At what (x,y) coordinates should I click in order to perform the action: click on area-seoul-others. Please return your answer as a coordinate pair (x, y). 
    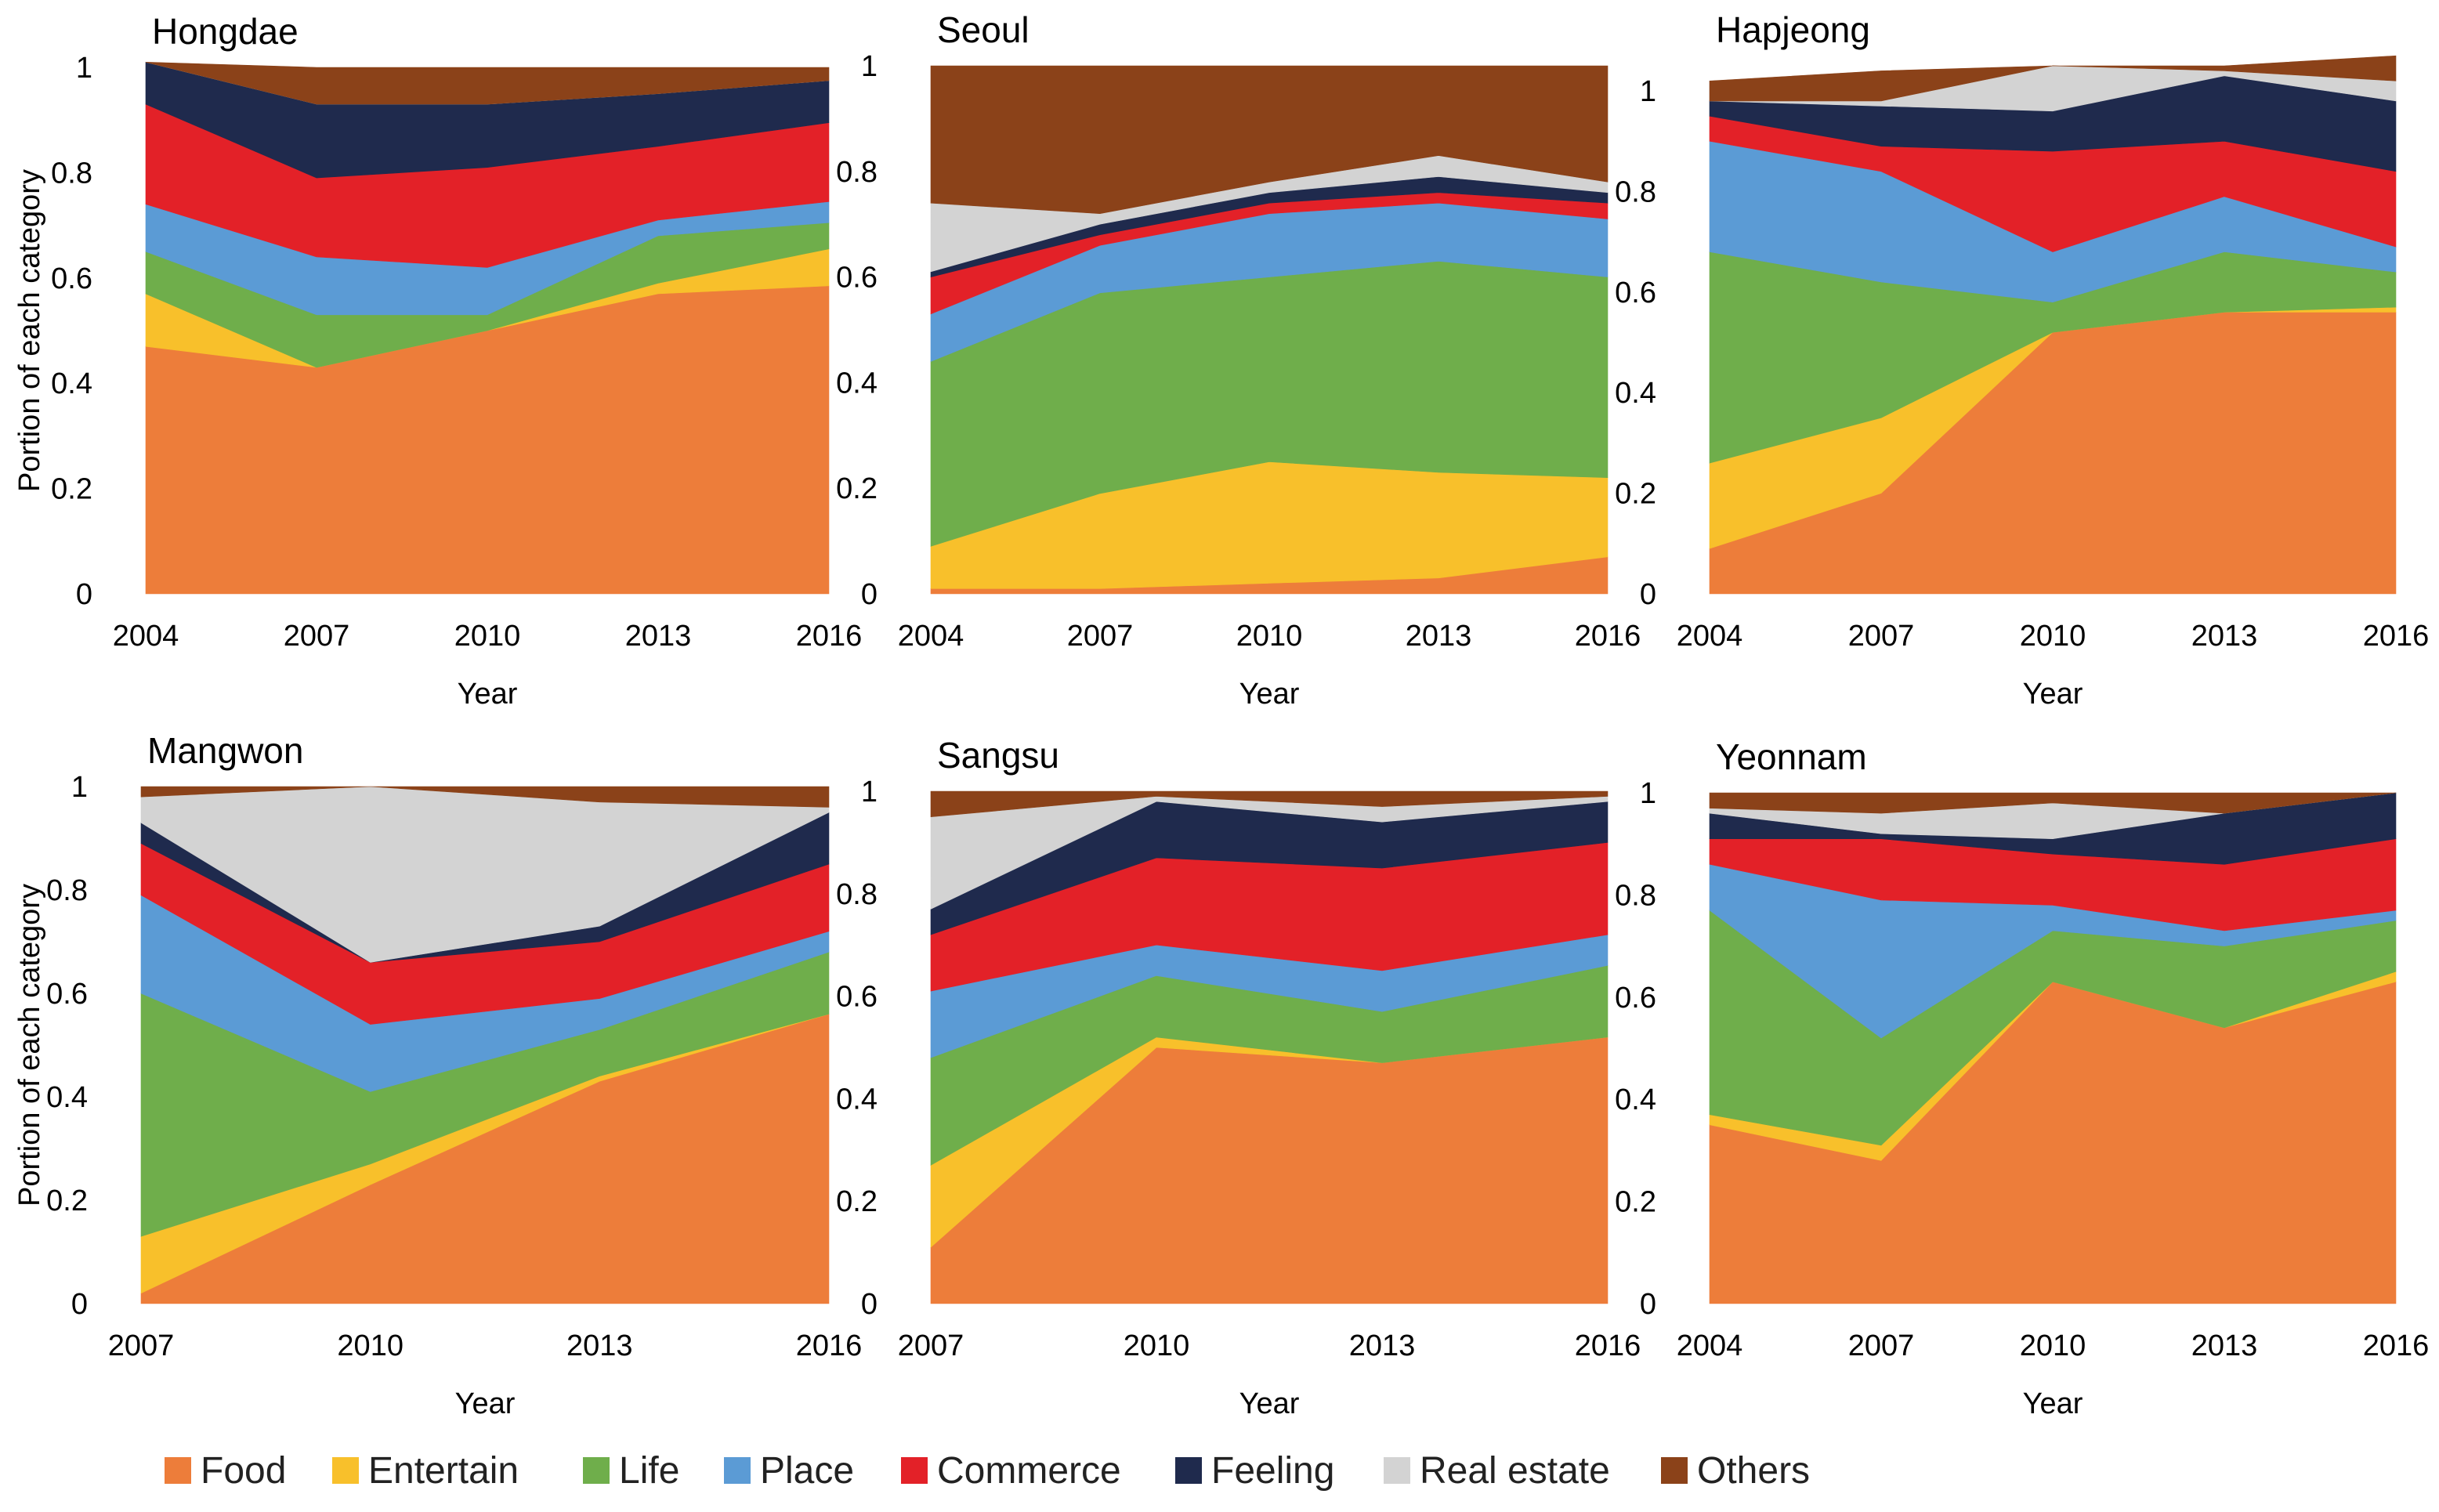
    Looking at the image, I should click on (1269, 140).